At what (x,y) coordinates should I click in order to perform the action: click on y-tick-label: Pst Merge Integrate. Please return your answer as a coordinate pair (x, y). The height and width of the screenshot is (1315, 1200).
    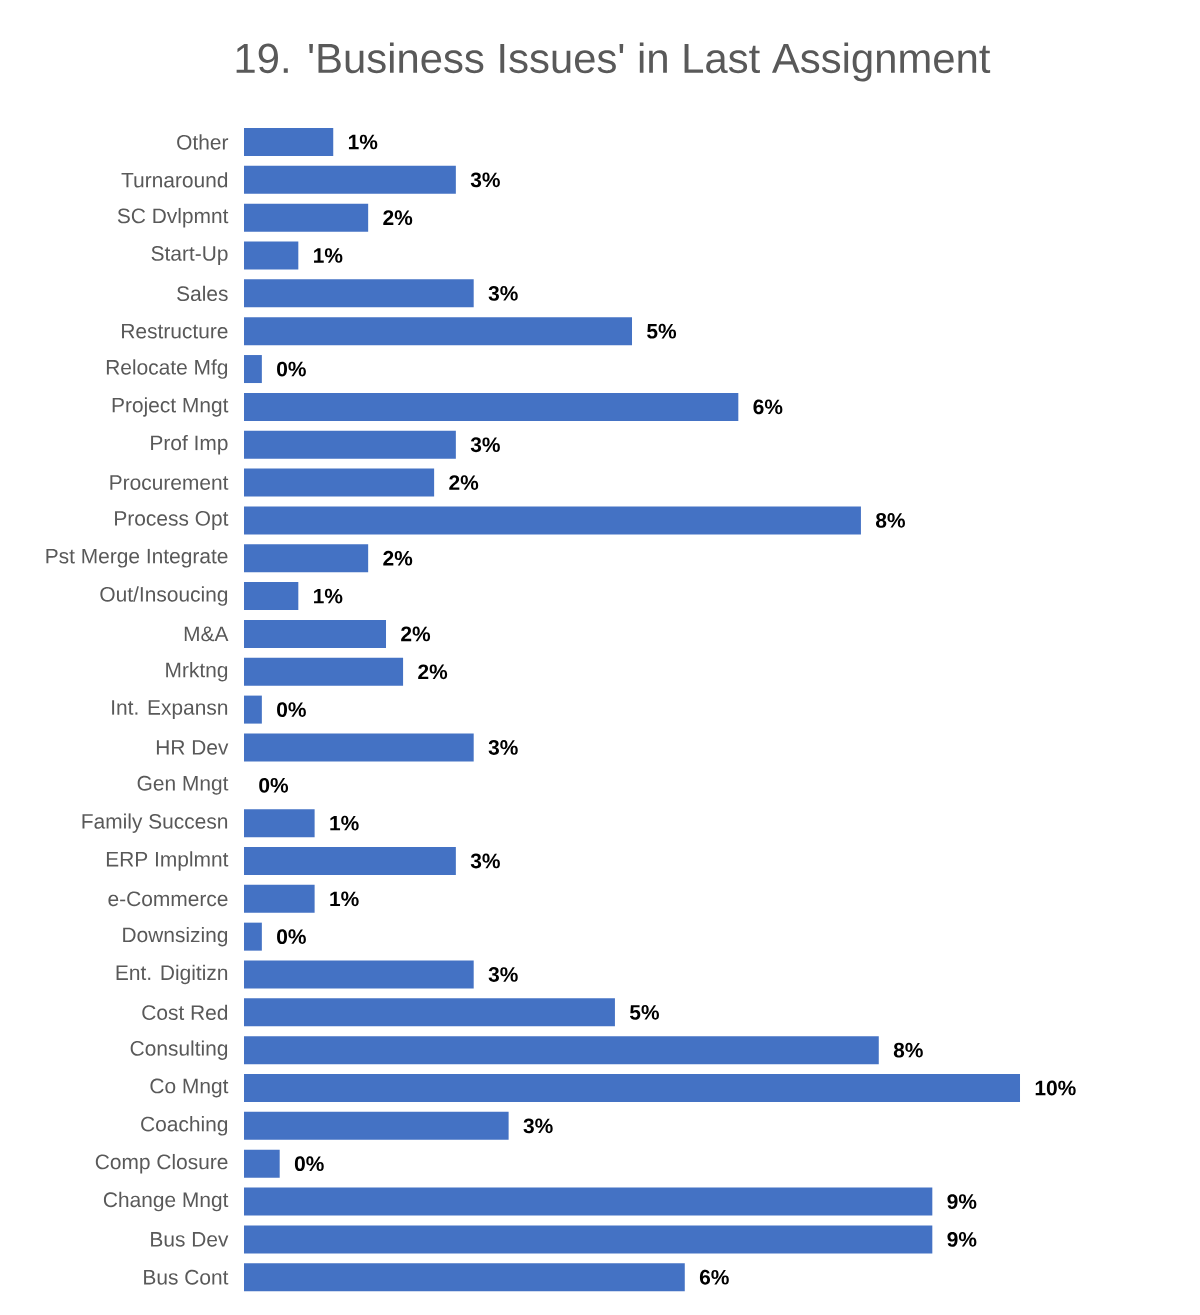
    Looking at the image, I should click on (137, 558).